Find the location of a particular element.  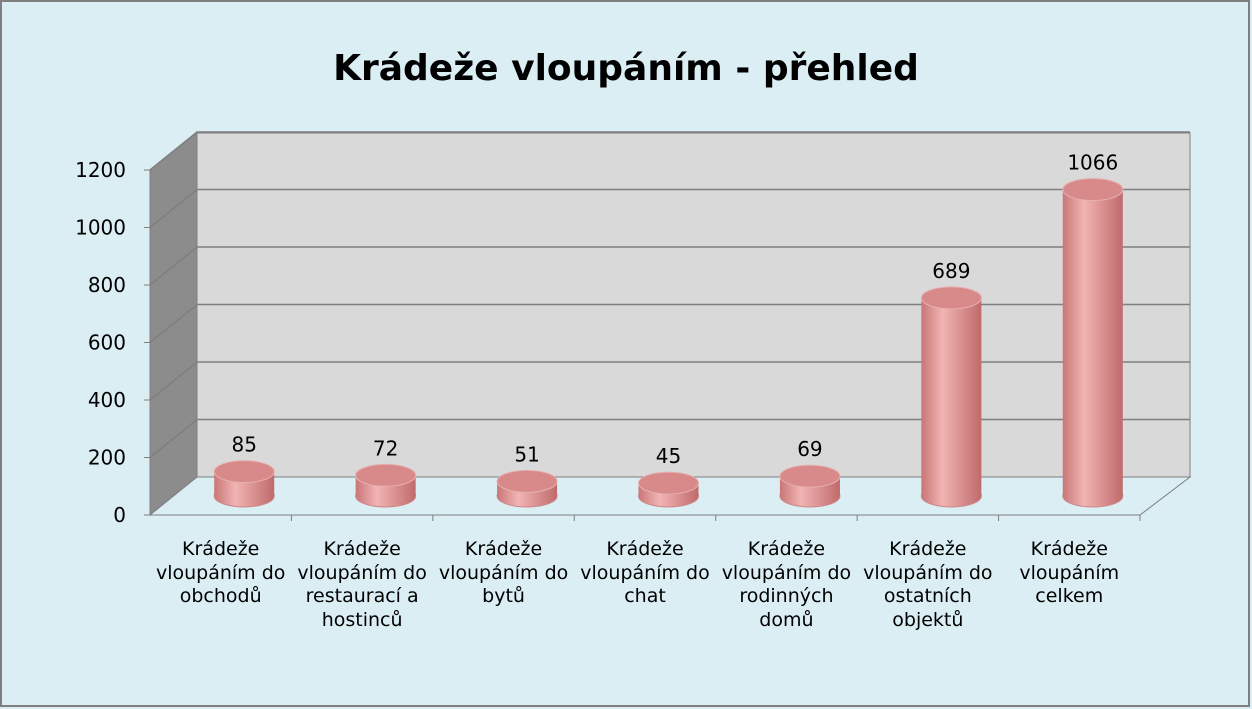

y-tick-label: 0 is located at coordinates (119, 515).